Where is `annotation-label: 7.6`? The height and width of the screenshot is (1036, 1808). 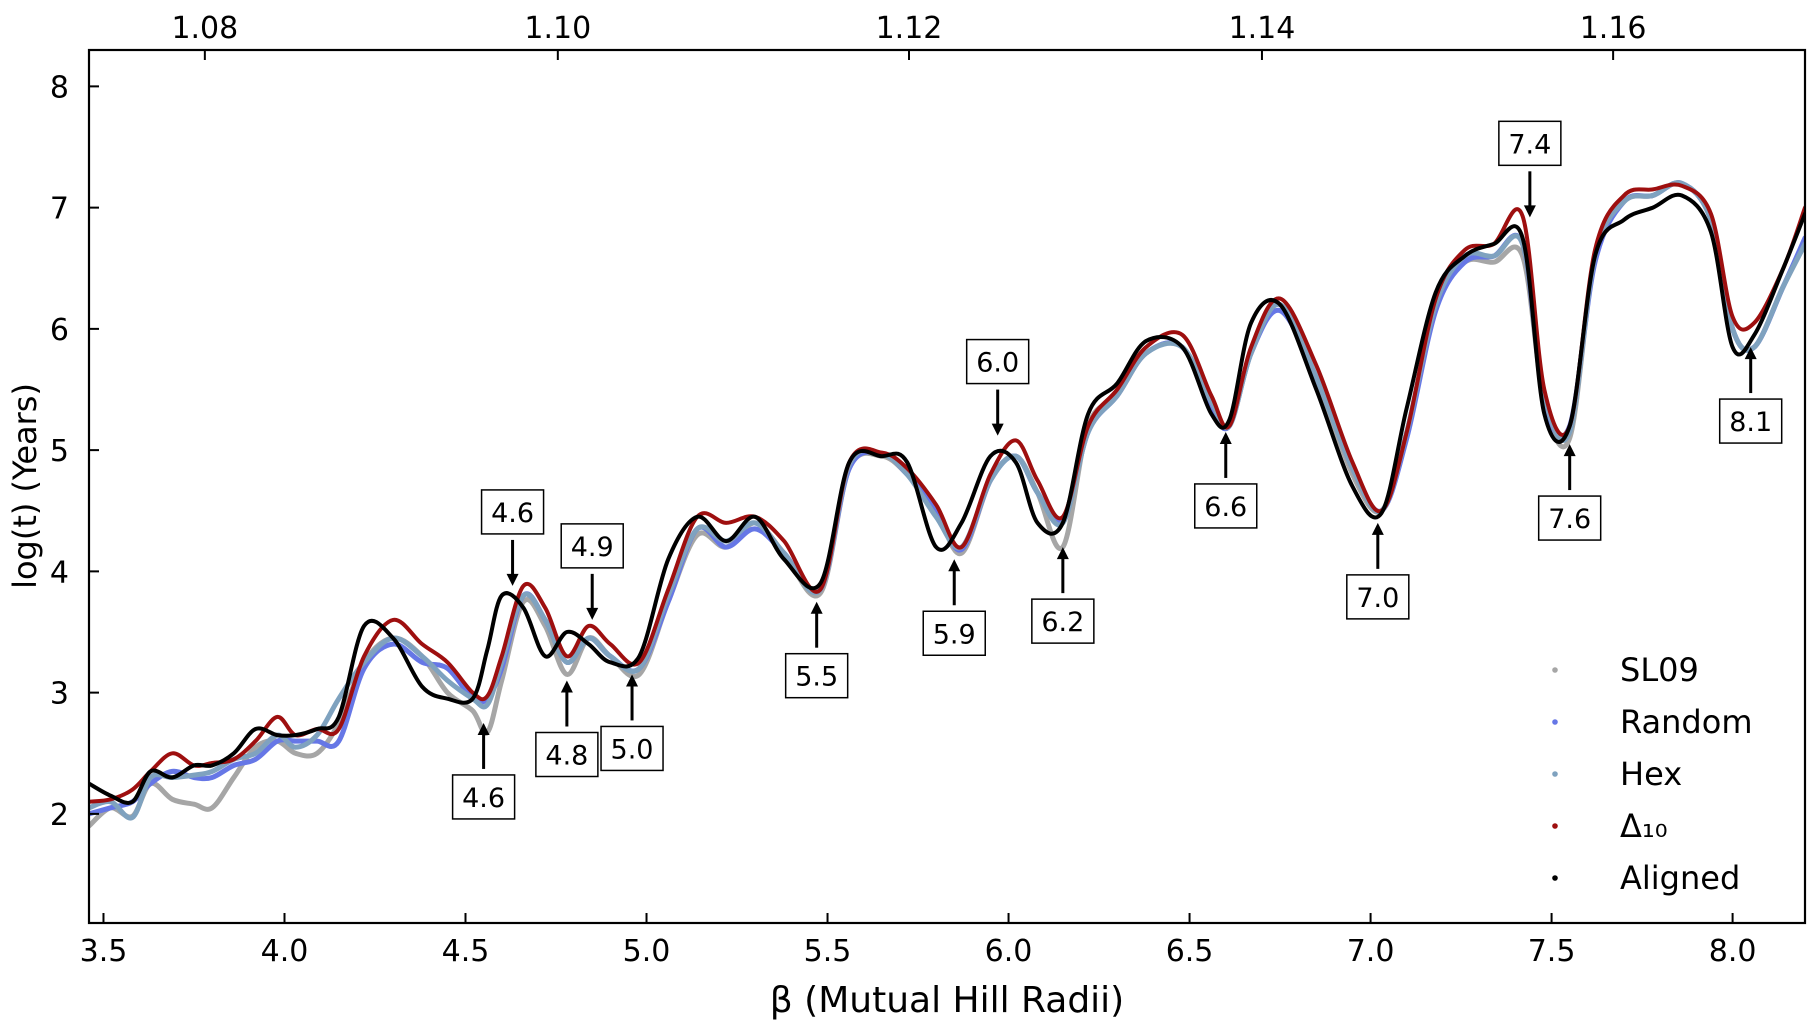 annotation-label: 7.6 is located at coordinates (1569, 519).